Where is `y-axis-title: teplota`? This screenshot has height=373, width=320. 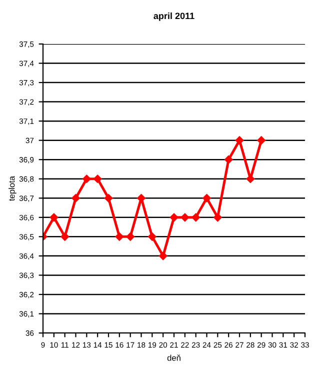 y-axis-title: teplota is located at coordinates (12, 188).